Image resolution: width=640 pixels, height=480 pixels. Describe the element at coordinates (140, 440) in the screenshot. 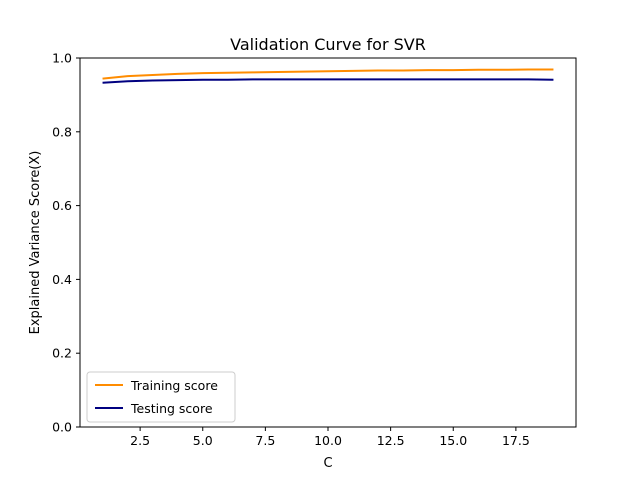

I see `x-tick-label: 2.5` at that location.